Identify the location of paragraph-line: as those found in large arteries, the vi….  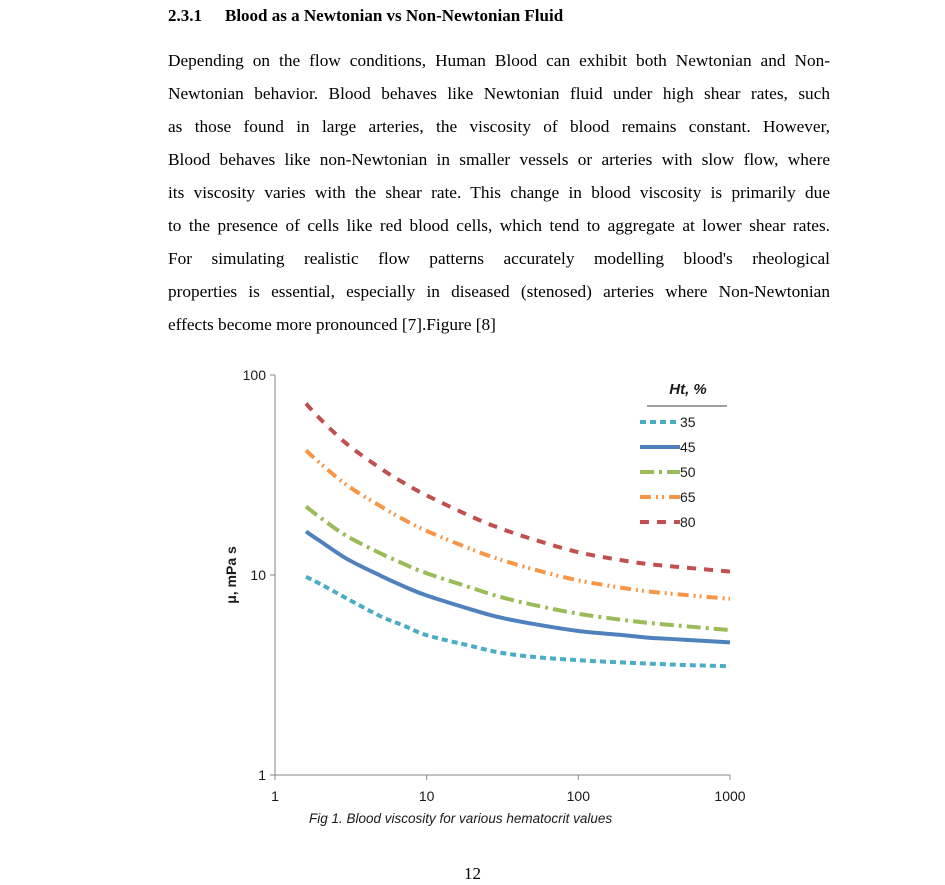
(499, 126).